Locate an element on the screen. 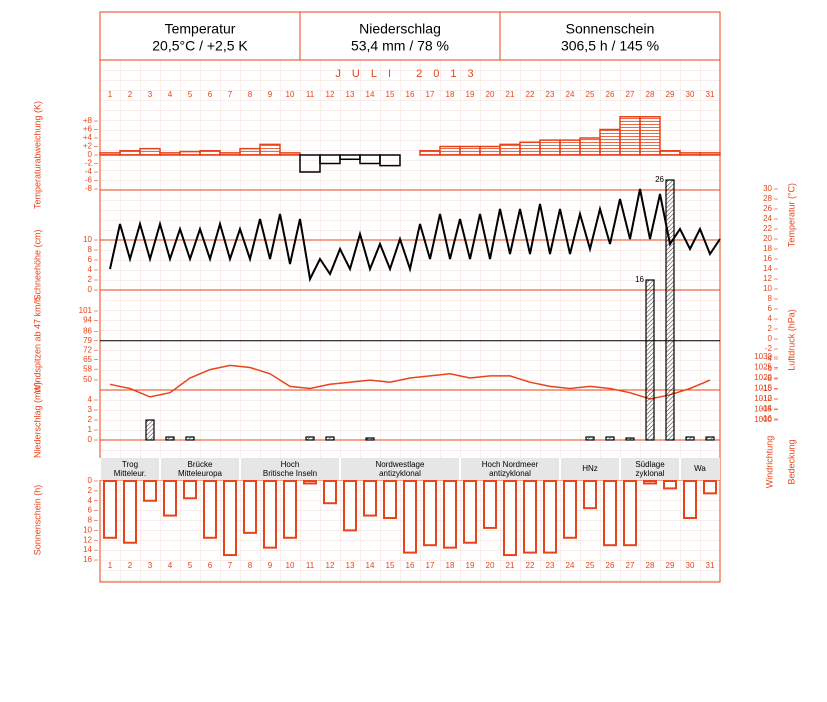 The image size is (827, 702). day-label: 8 is located at coordinates (250, 94).